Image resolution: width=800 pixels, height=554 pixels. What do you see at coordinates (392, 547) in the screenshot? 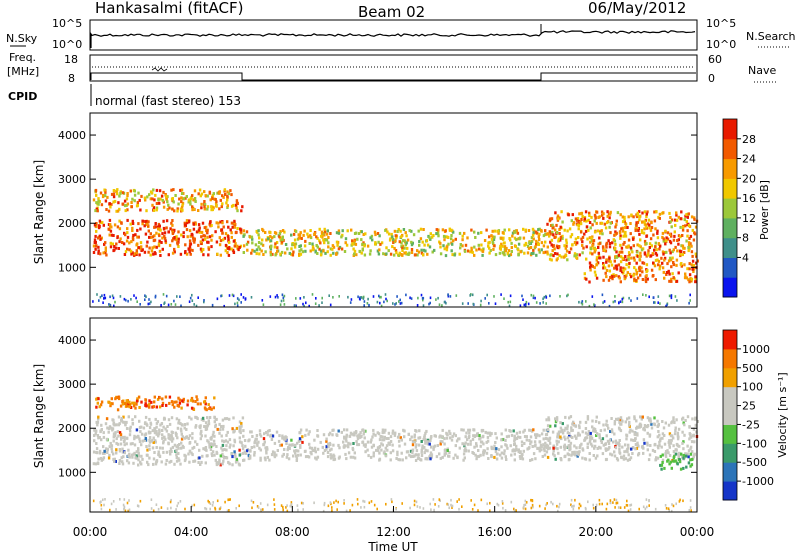
I see `velocity-xlabel: Time UT` at bounding box center [392, 547].